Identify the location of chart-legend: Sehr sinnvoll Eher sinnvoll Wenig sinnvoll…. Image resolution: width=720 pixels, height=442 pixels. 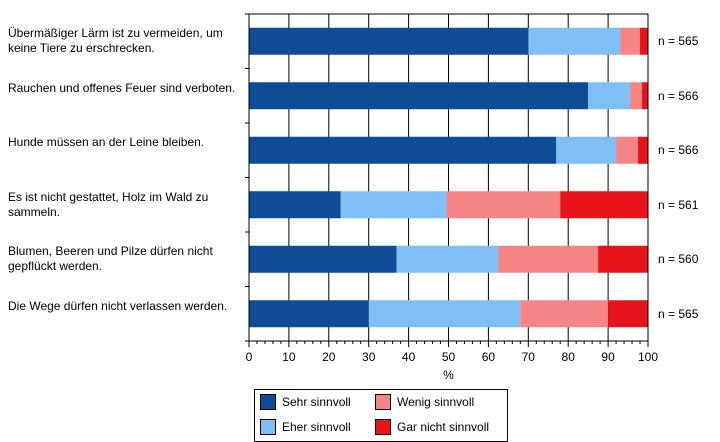
(381, 415).